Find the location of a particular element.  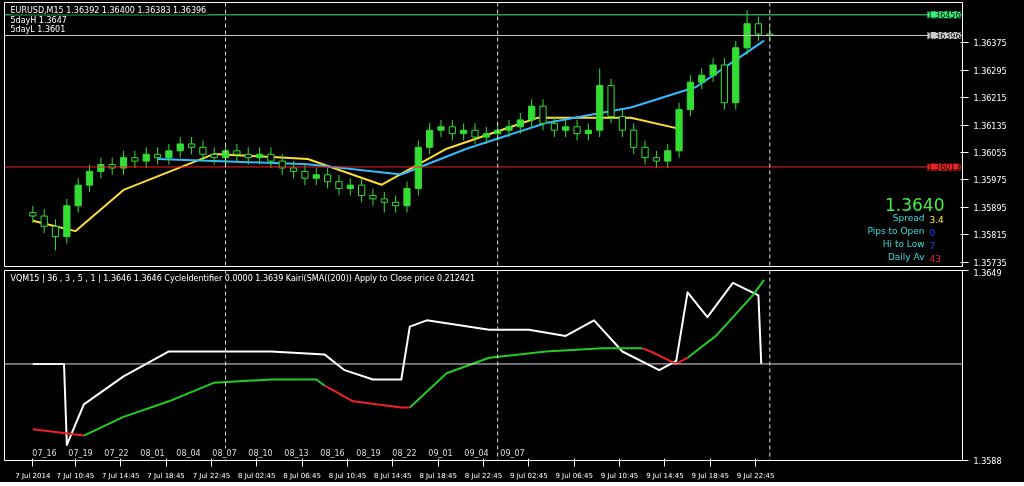

y-tick-label: 1.36055 is located at coordinates (990, 154).